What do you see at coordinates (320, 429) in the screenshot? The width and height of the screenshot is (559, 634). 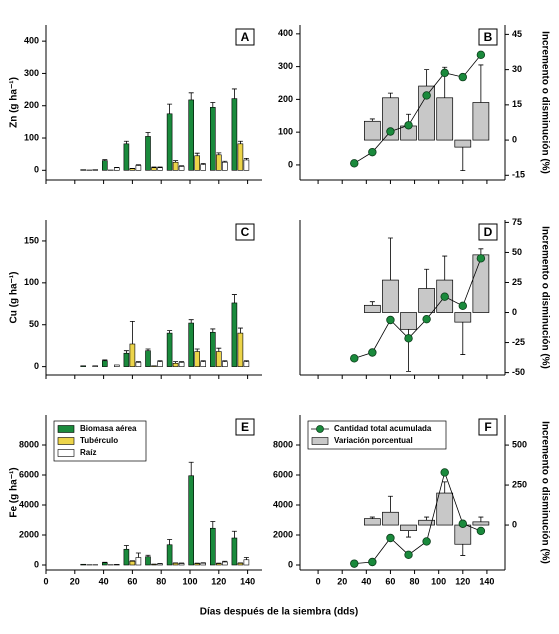 I see `legend-swatch-marker` at bounding box center [320, 429].